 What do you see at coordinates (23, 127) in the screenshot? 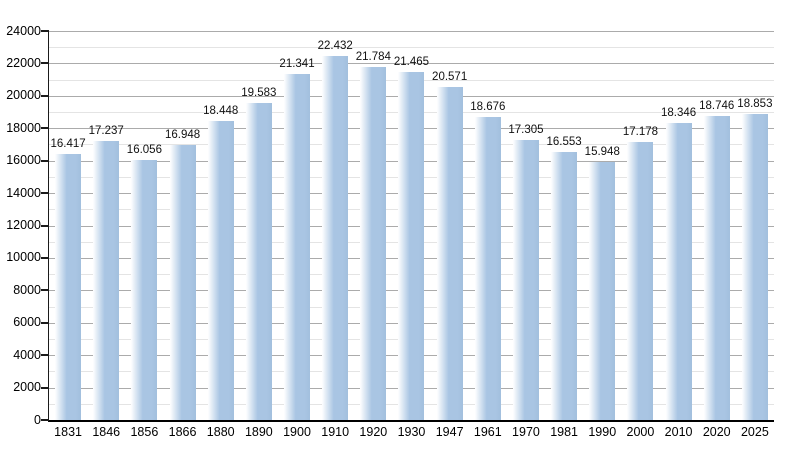
I see `y-axis-tick-label: 18000` at bounding box center [23, 127].